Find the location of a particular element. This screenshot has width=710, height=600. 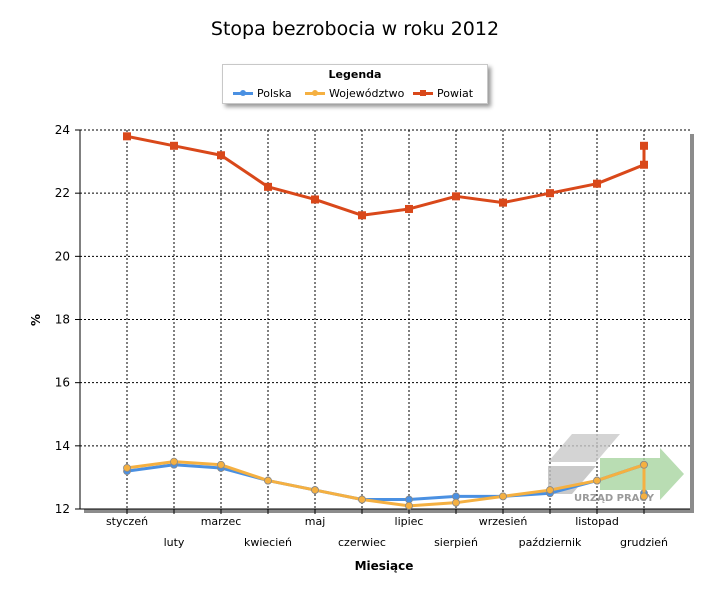

y-tick-label: 16 is located at coordinates (62, 383).